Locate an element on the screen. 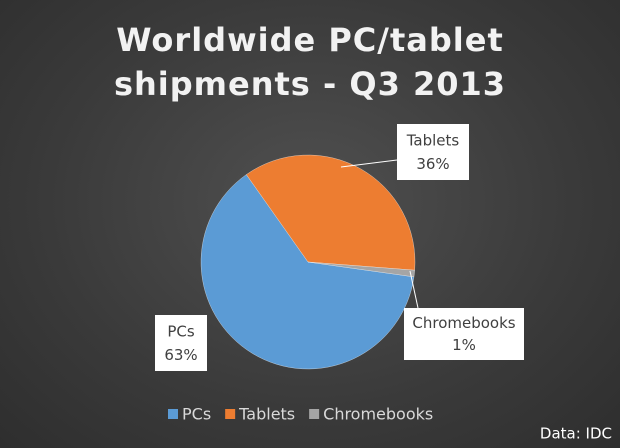 This screenshot has height=448, width=620. data-label-name: PCs is located at coordinates (181, 331).